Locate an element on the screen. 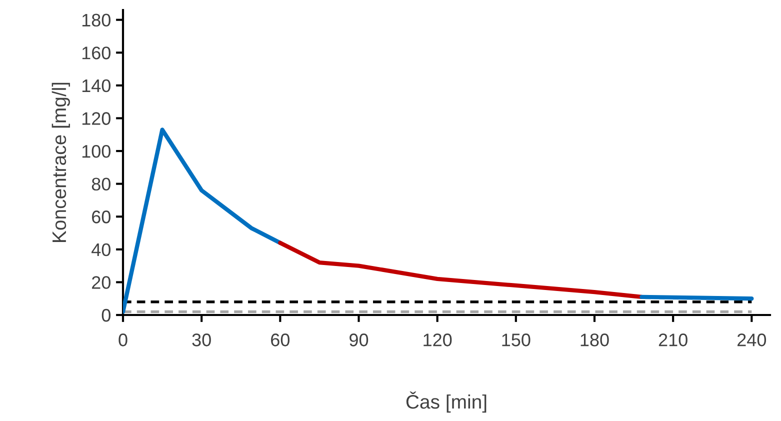 The width and height of the screenshot is (781, 421). x-tick-label: 30 is located at coordinates (201, 340).